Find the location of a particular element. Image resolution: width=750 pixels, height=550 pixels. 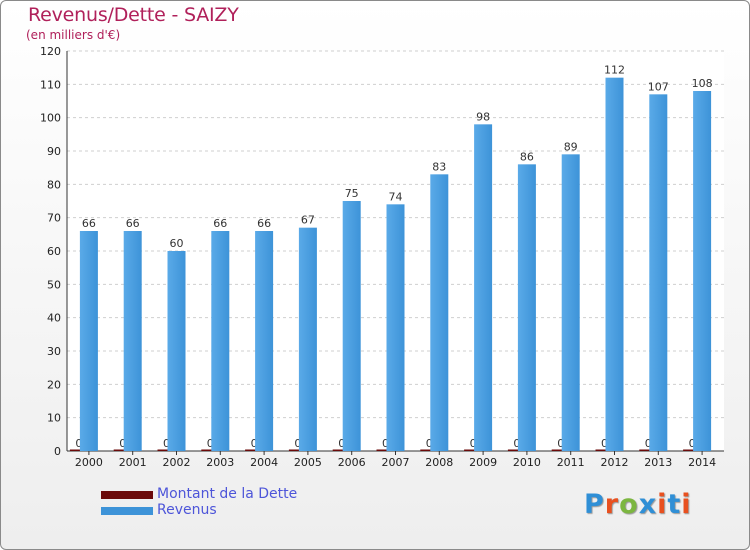

x-tick-label: 2007 is located at coordinates (396, 462).